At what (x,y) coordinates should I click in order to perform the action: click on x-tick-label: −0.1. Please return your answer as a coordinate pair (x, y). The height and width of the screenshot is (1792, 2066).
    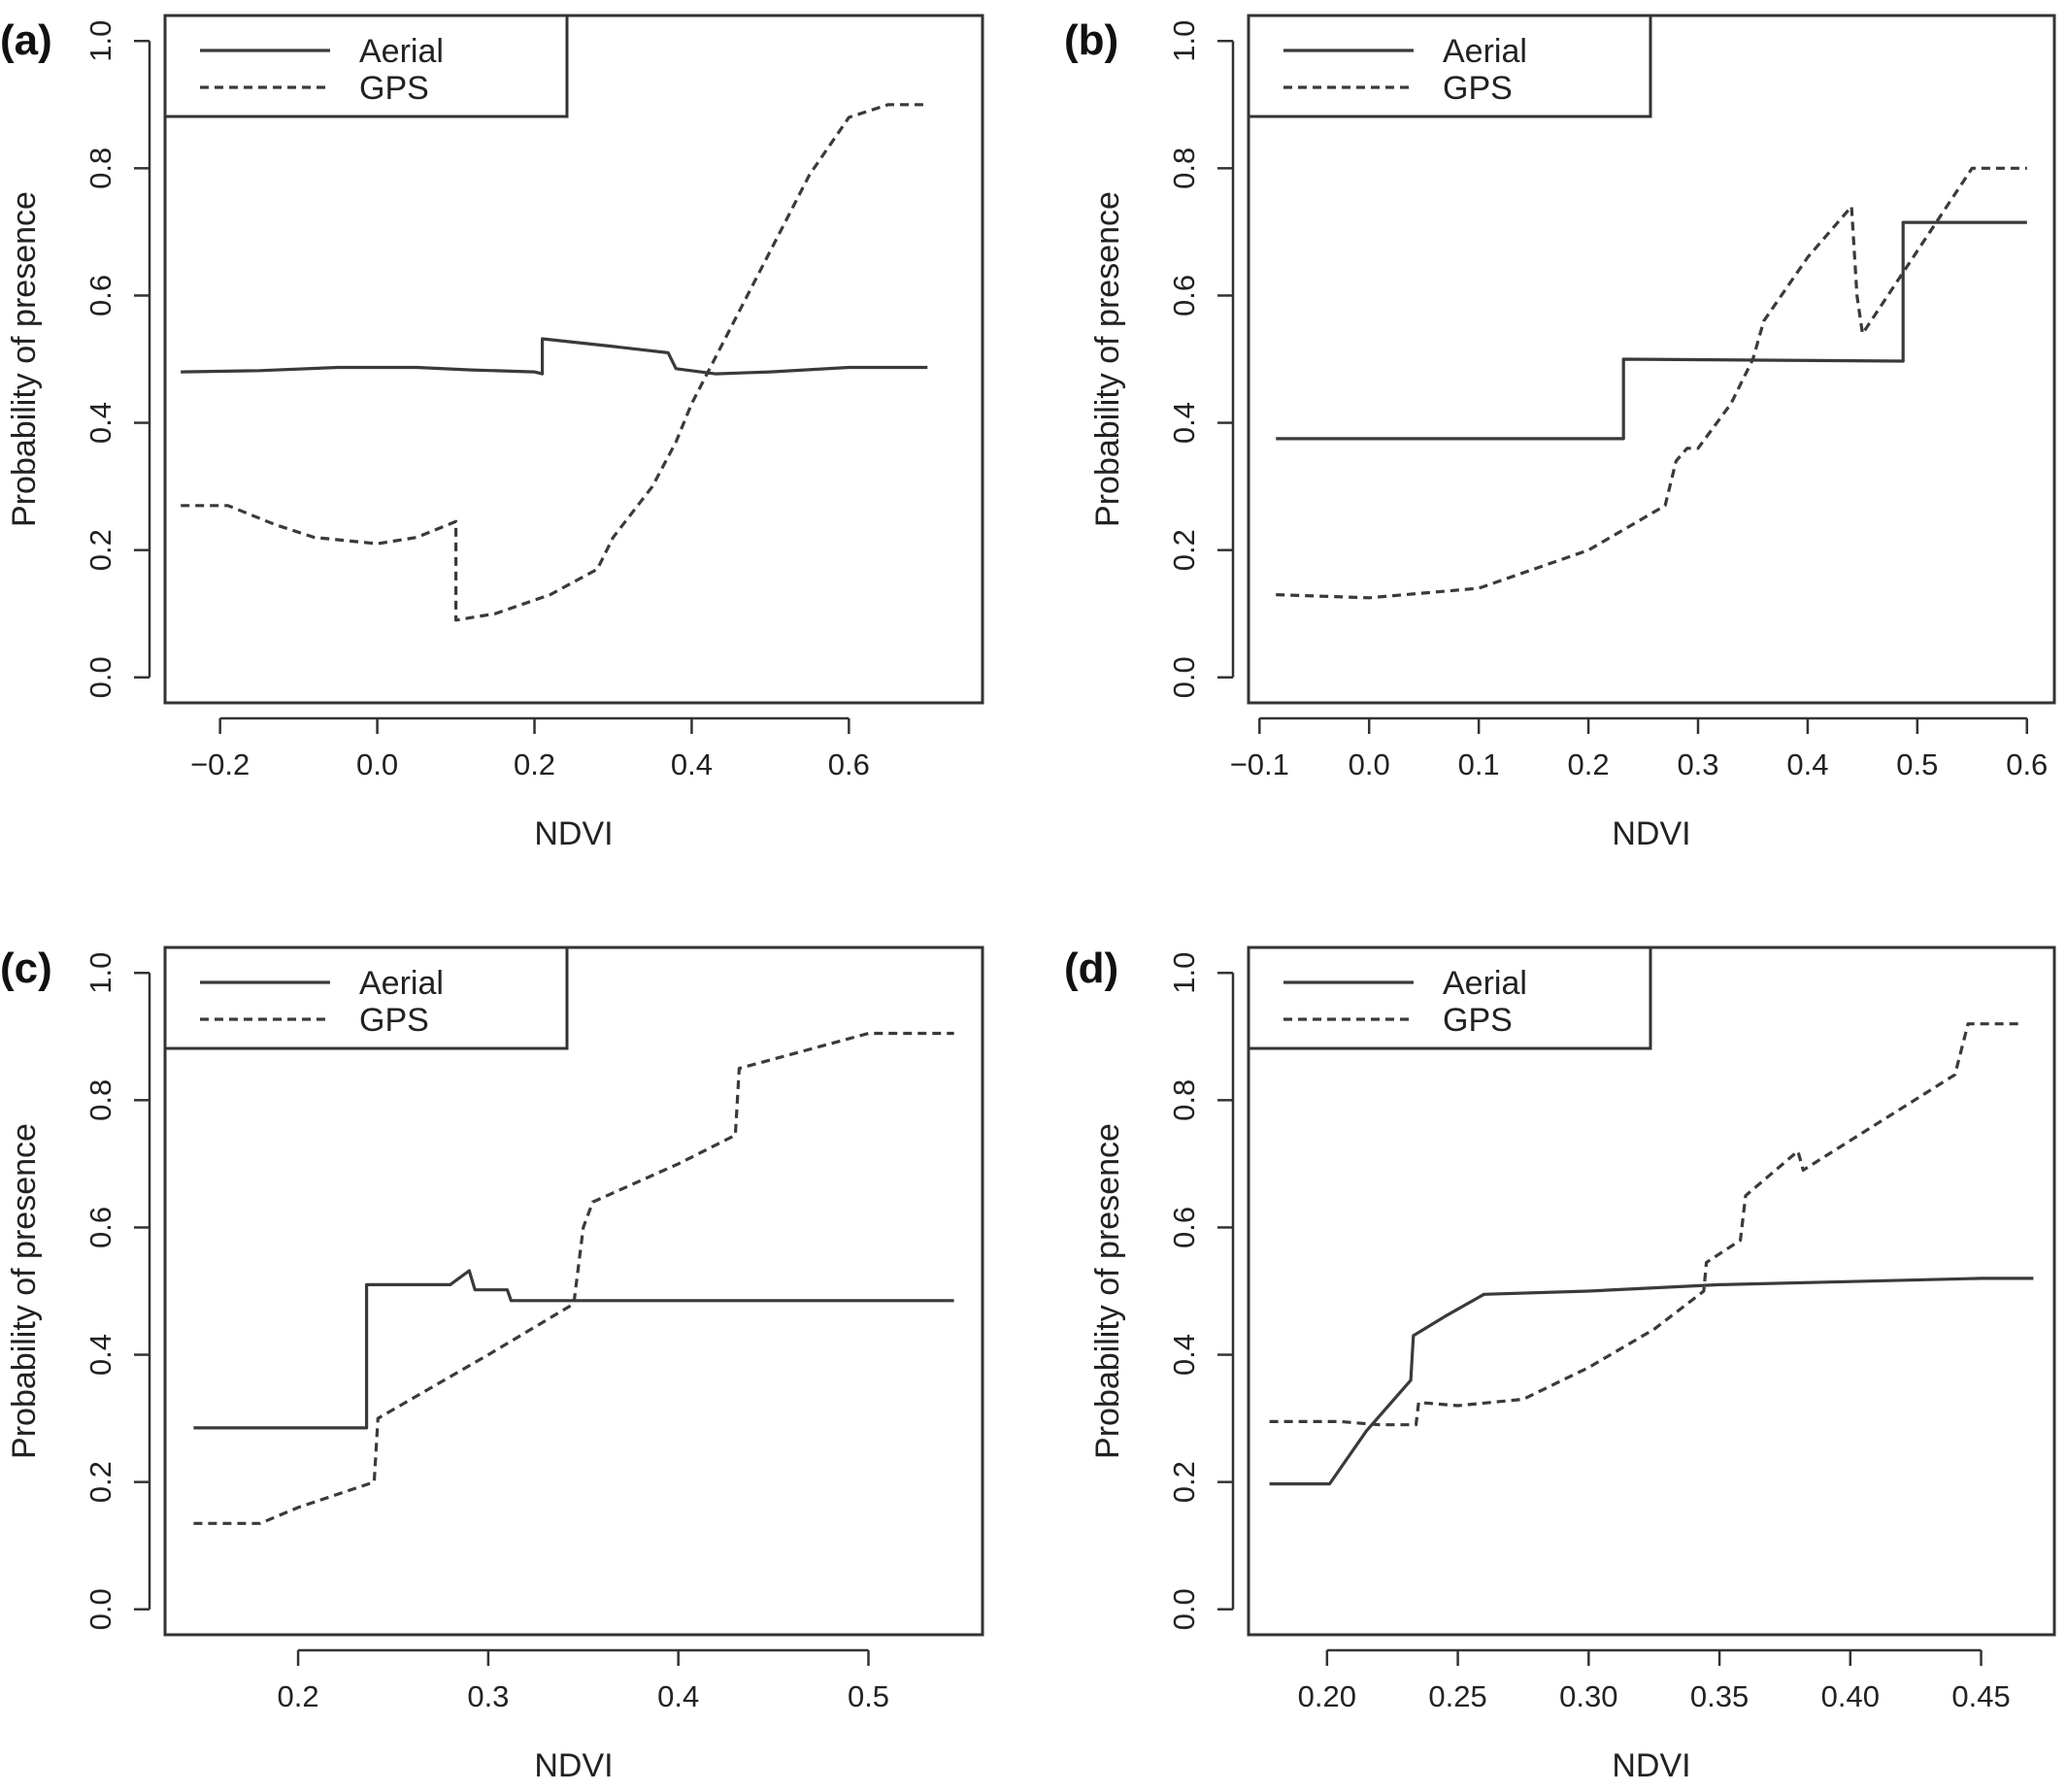
    Looking at the image, I should click on (1259, 764).